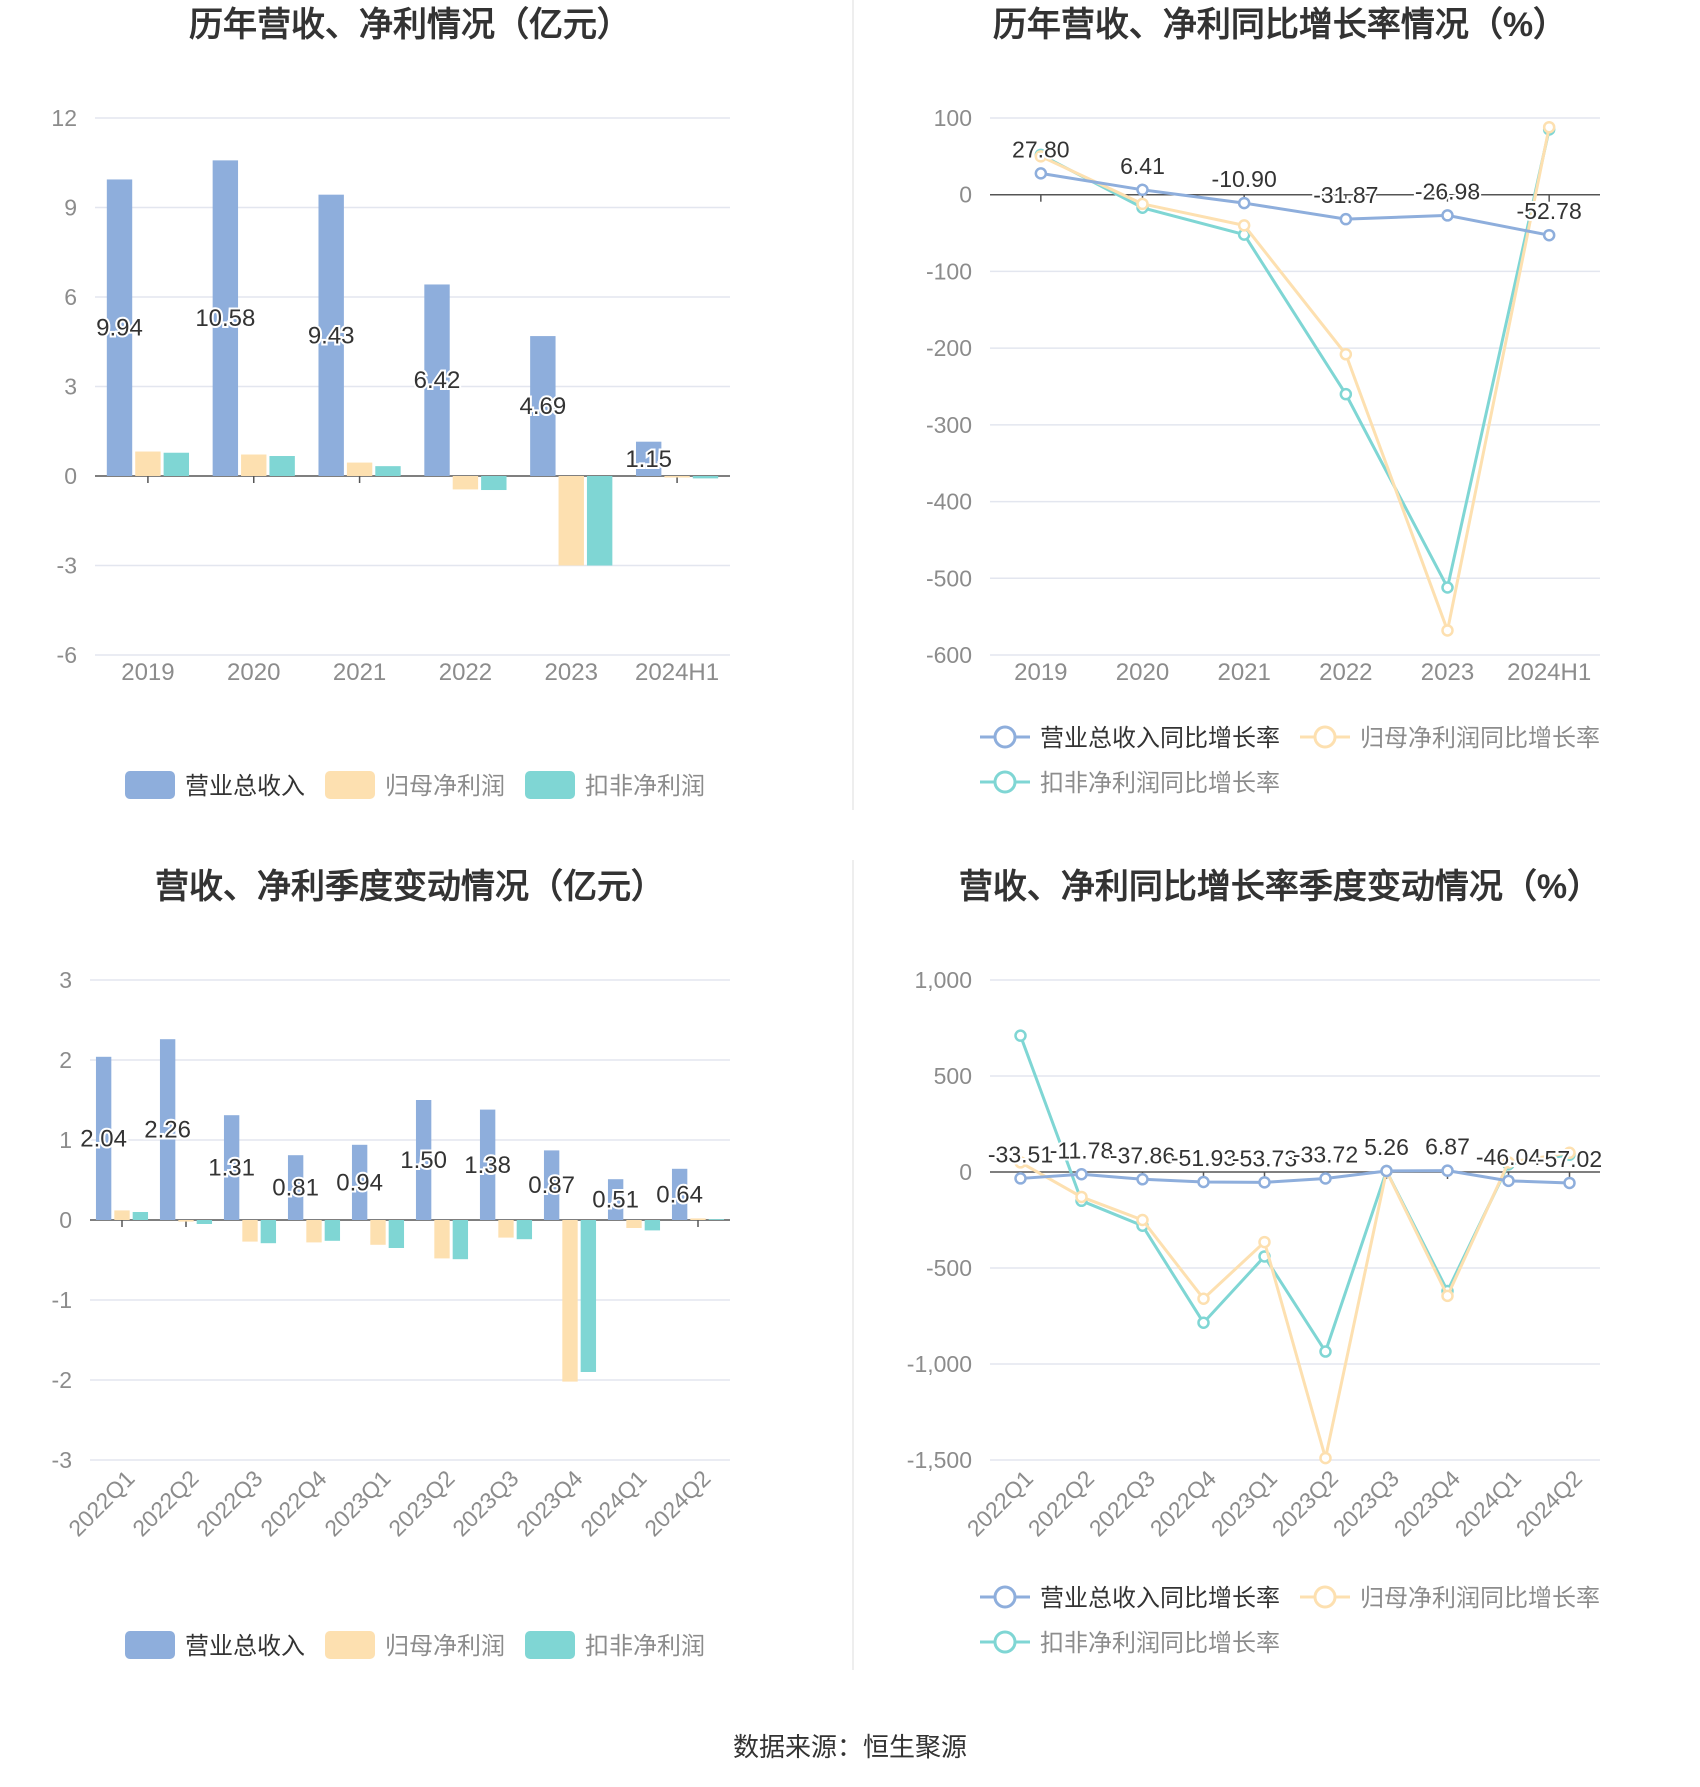  Describe the element at coordinates (1142, 166) in the screenshot. I see `line-data-label: 6.41` at that location.